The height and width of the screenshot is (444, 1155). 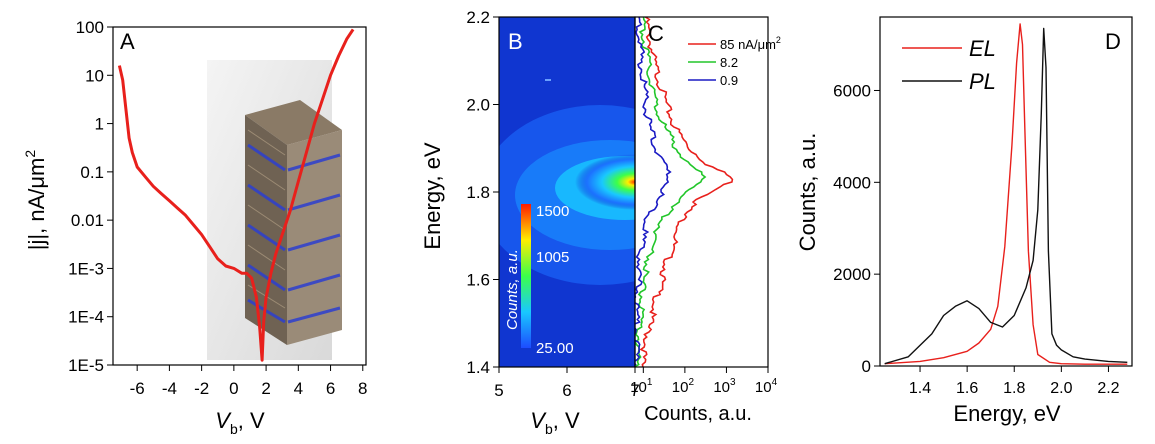 What do you see at coordinates (86, 268) in the screenshot?
I see `y-tick-label-a-5: 1E-3` at bounding box center [86, 268].